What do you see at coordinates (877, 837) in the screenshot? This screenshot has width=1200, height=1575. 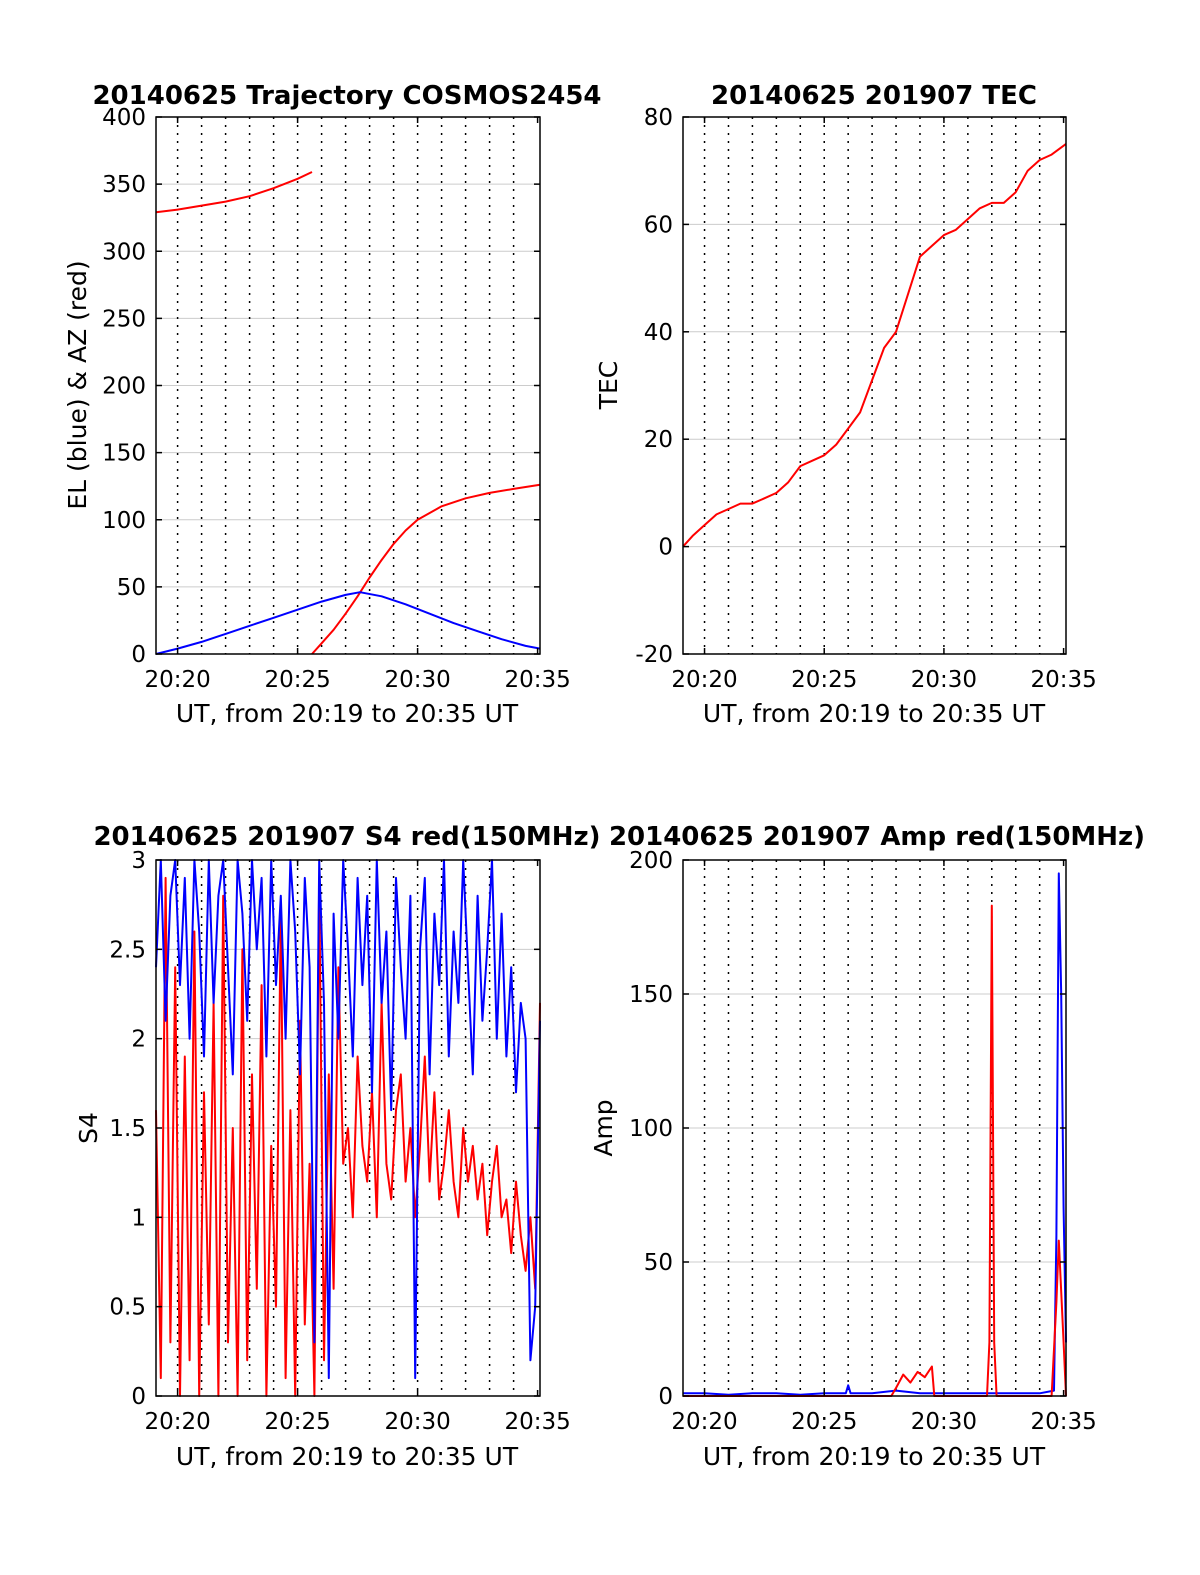 I see `chart-title: 20140625 201907 Amp red(150MHz)` at bounding box center [877, 837].